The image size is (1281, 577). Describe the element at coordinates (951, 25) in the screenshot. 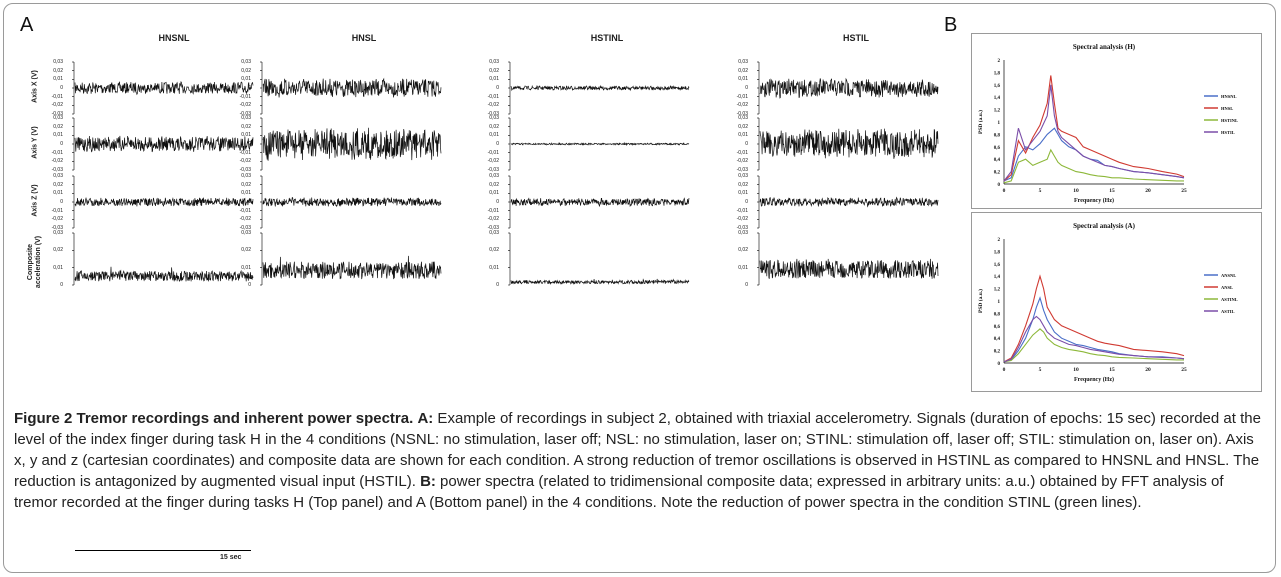

I see `panel-b-letter: B` at that location.